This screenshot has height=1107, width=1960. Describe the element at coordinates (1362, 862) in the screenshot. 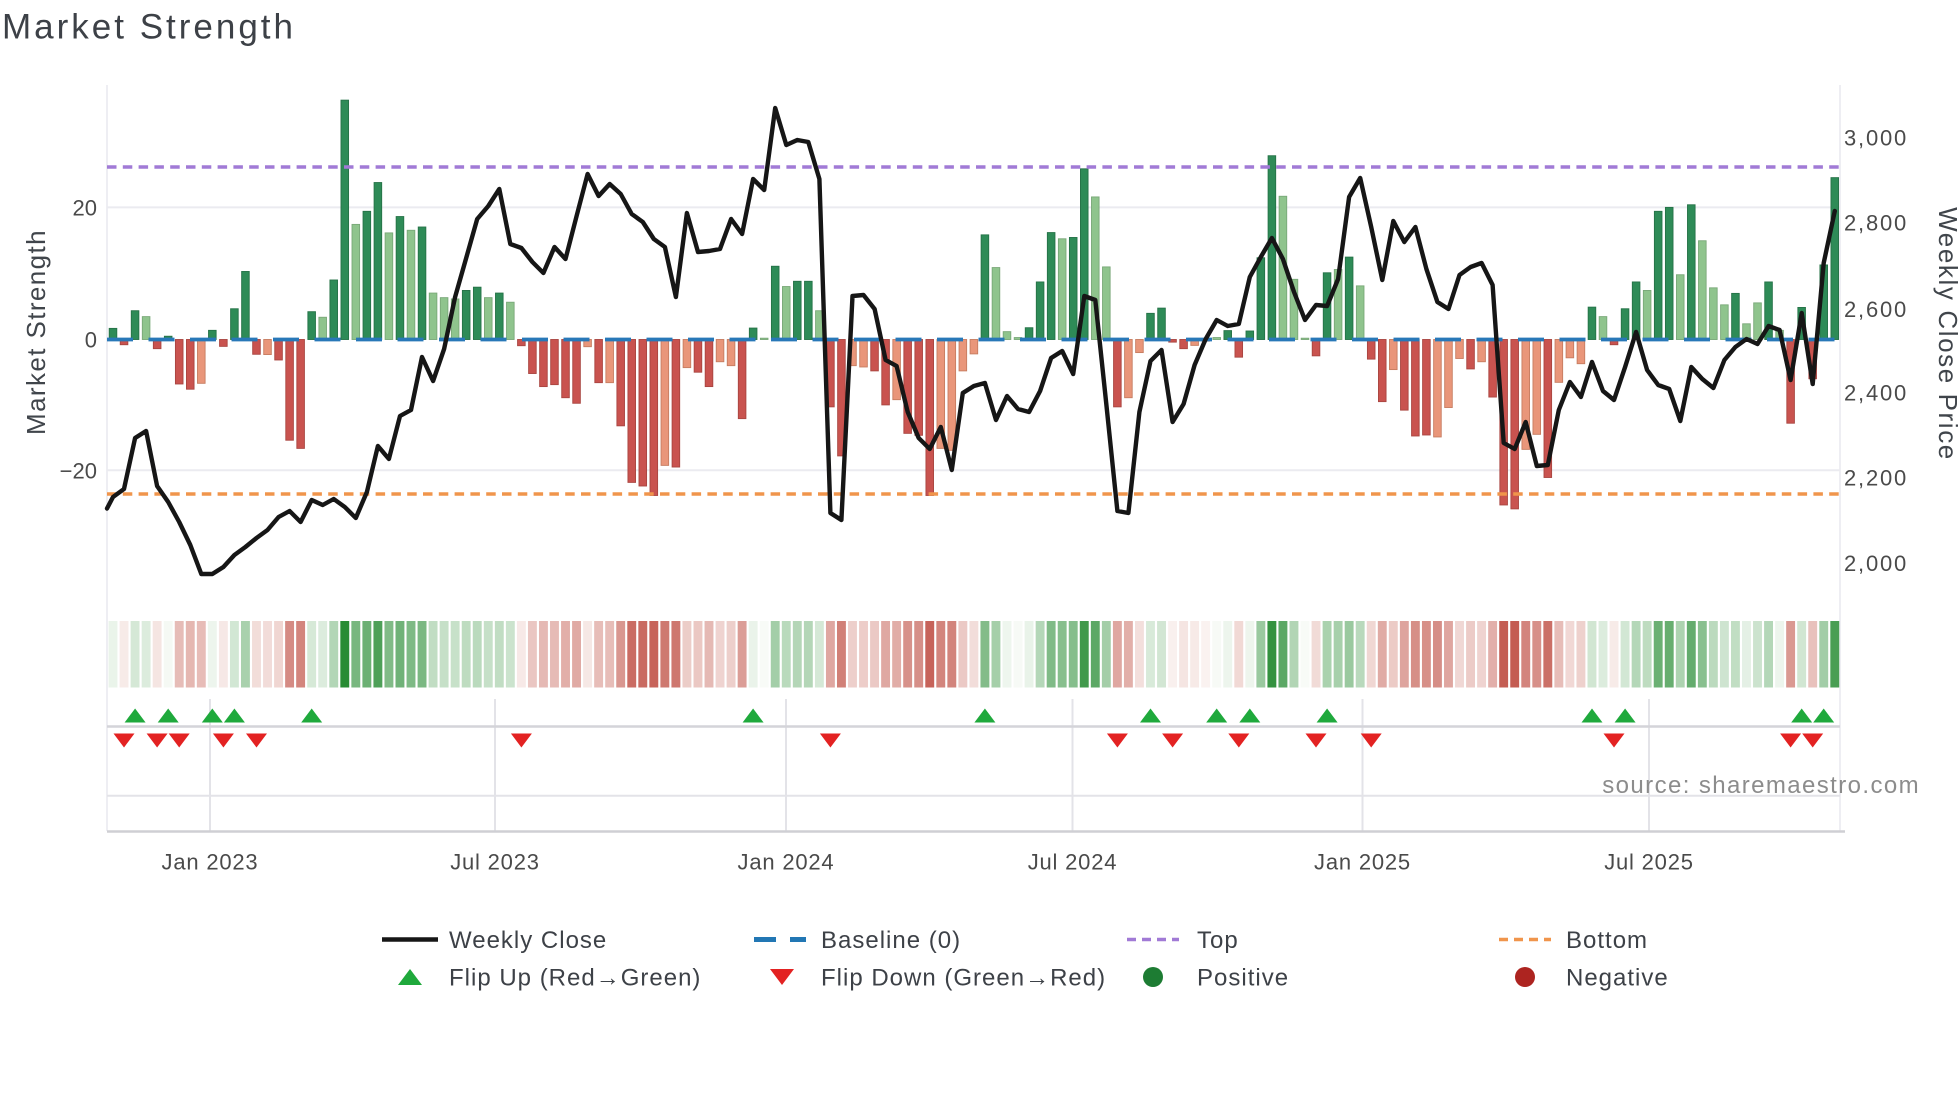

I see `svg-text: Jan 2025` at that location.